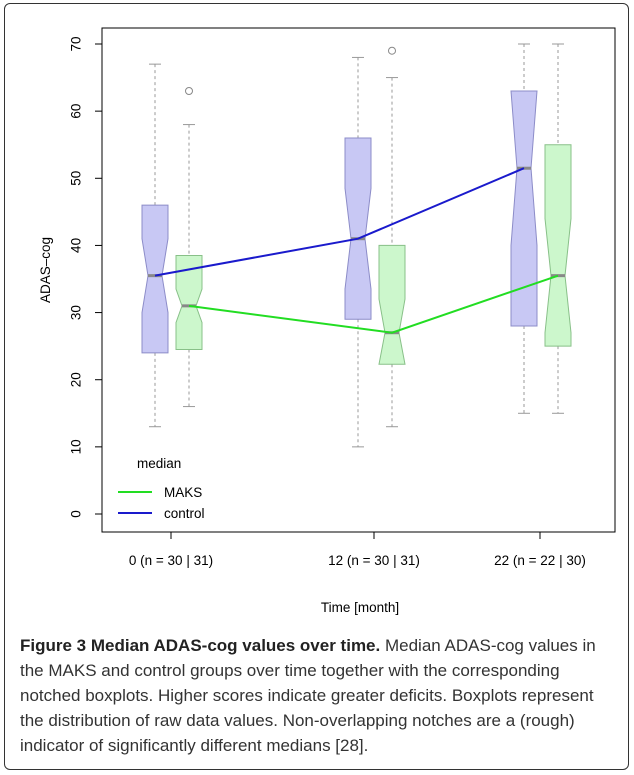 The width and height of the screenshot is (634, 775). Describe the element at coordinates (76, 178) in the screenshot. I see `y-tick-label: 50` at that location.